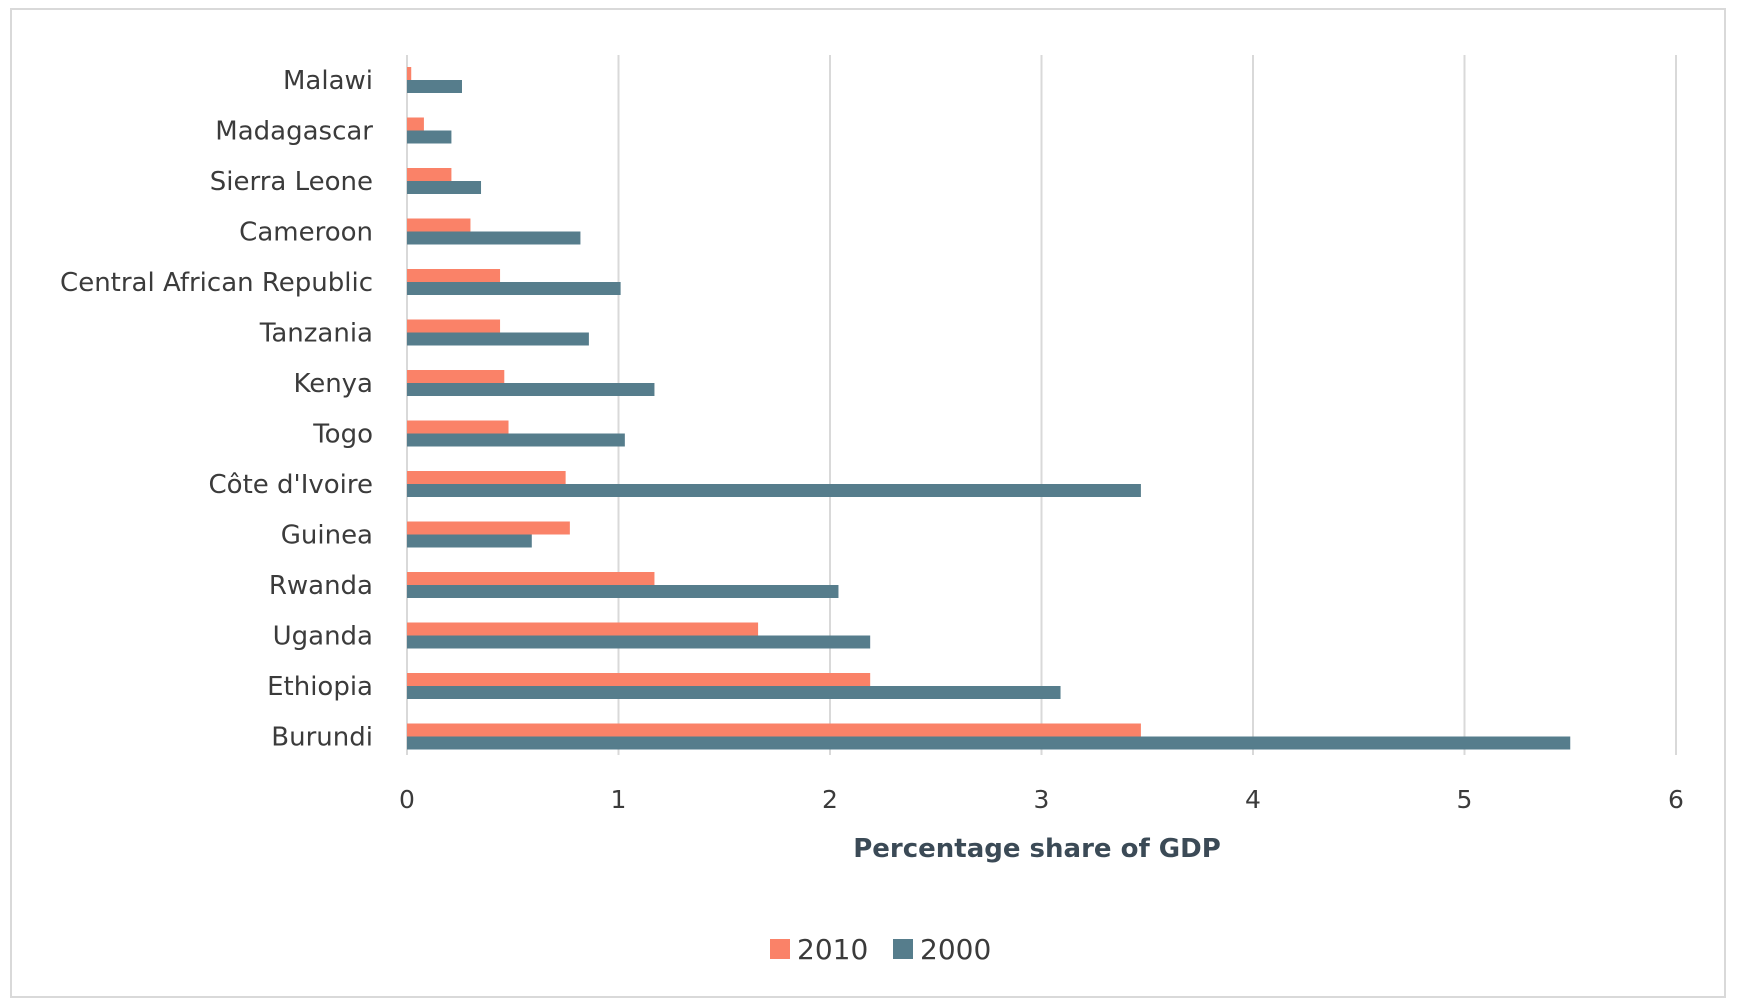  Describe the element at coordinates (333, 384) in the screenshot. I see `category-label: Kenya` at that location.